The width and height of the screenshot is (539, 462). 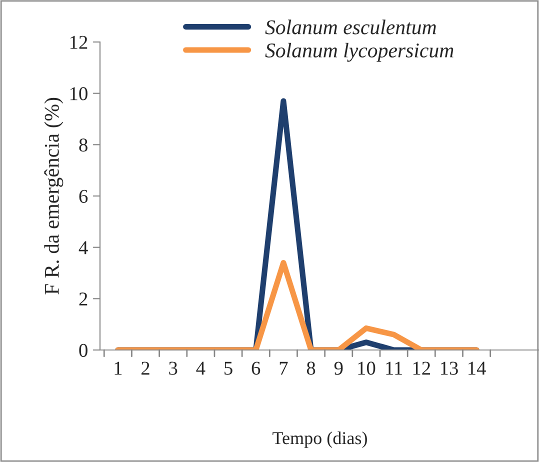 I want to click on y-tick-label: 2, so click(x=83, y=299).